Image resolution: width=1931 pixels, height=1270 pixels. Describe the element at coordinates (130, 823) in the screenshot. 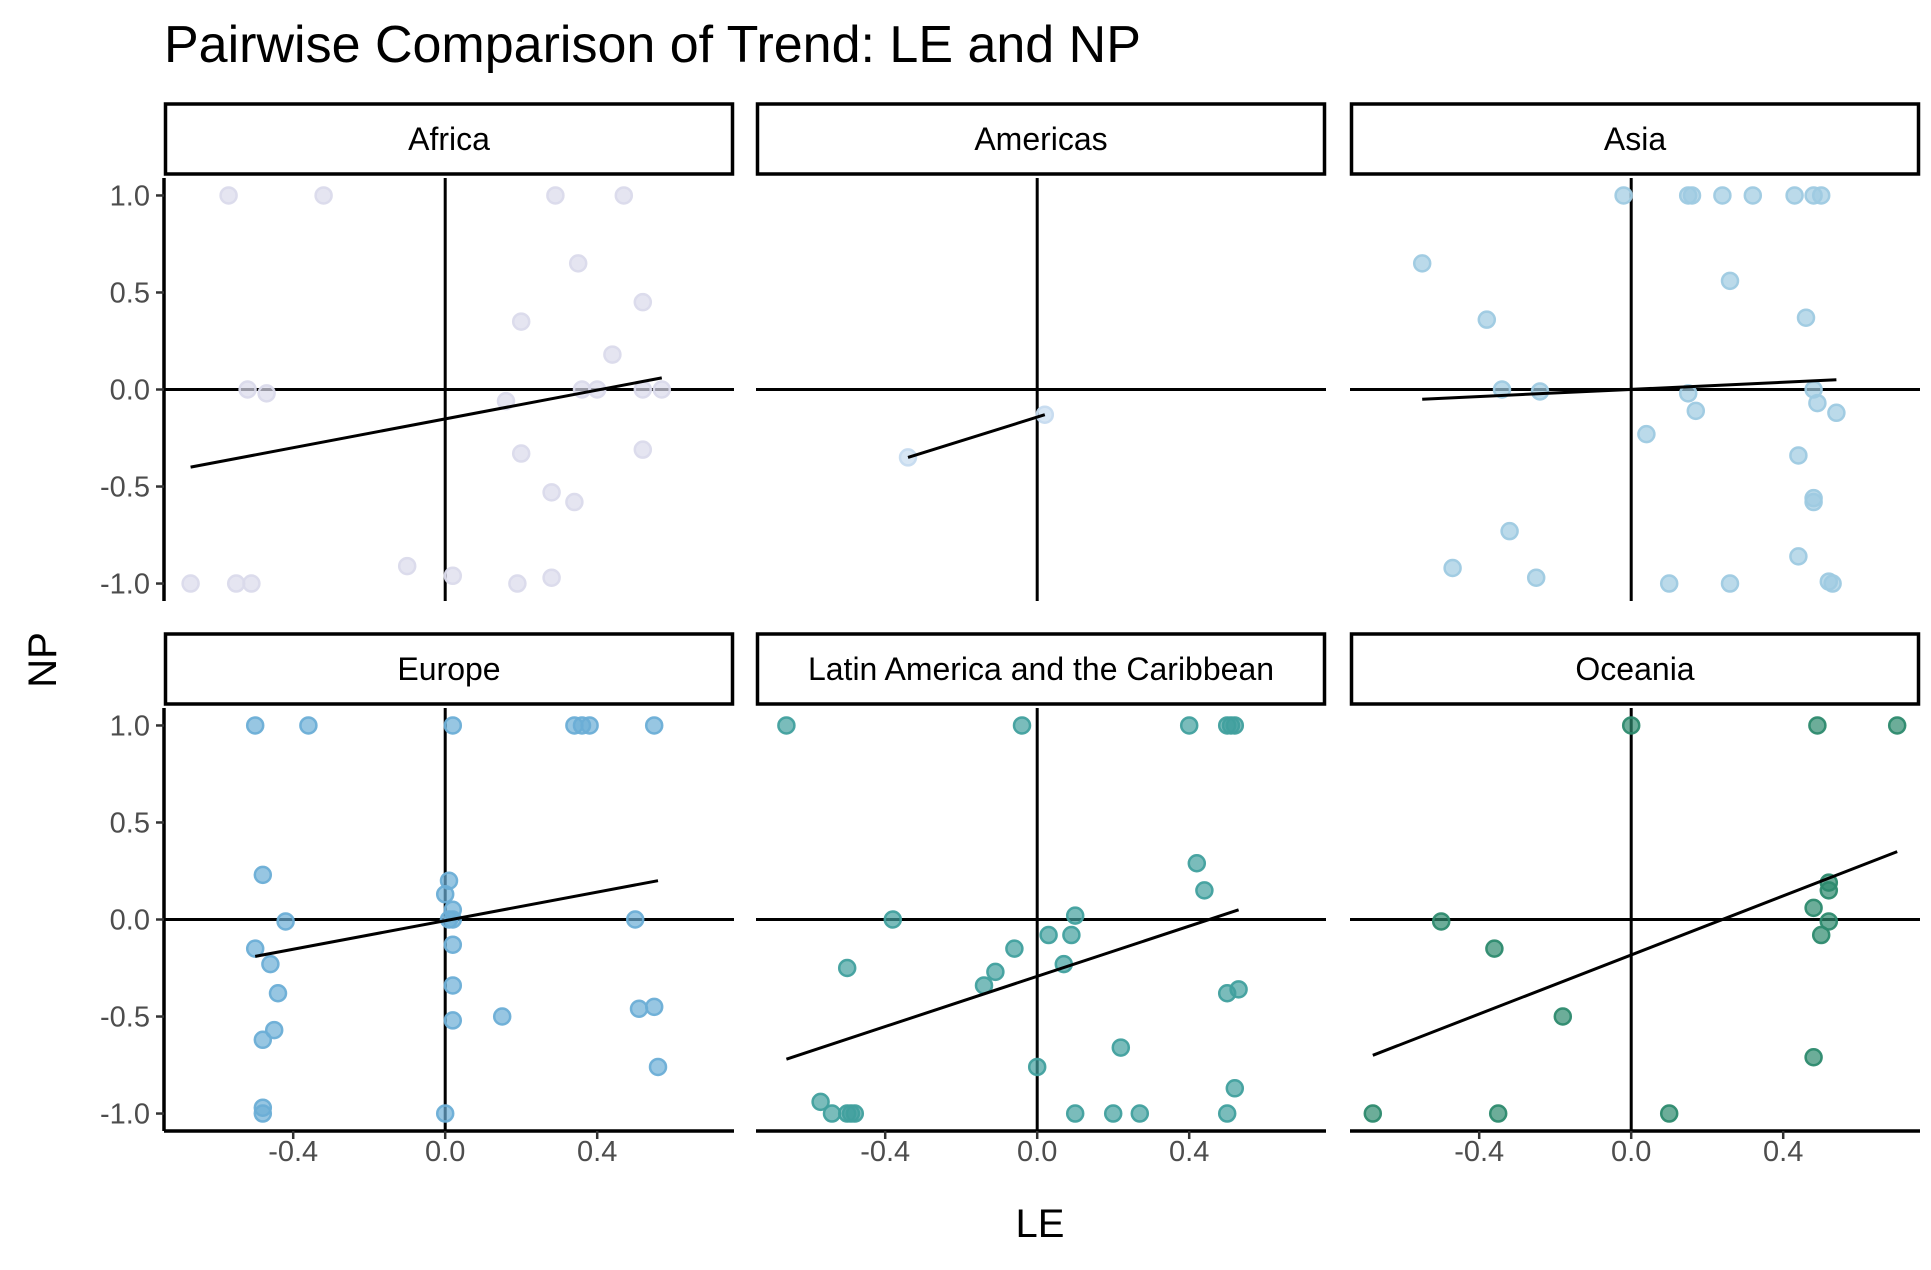

I see `y-tick-label-europe-1: 0.5` at that location.